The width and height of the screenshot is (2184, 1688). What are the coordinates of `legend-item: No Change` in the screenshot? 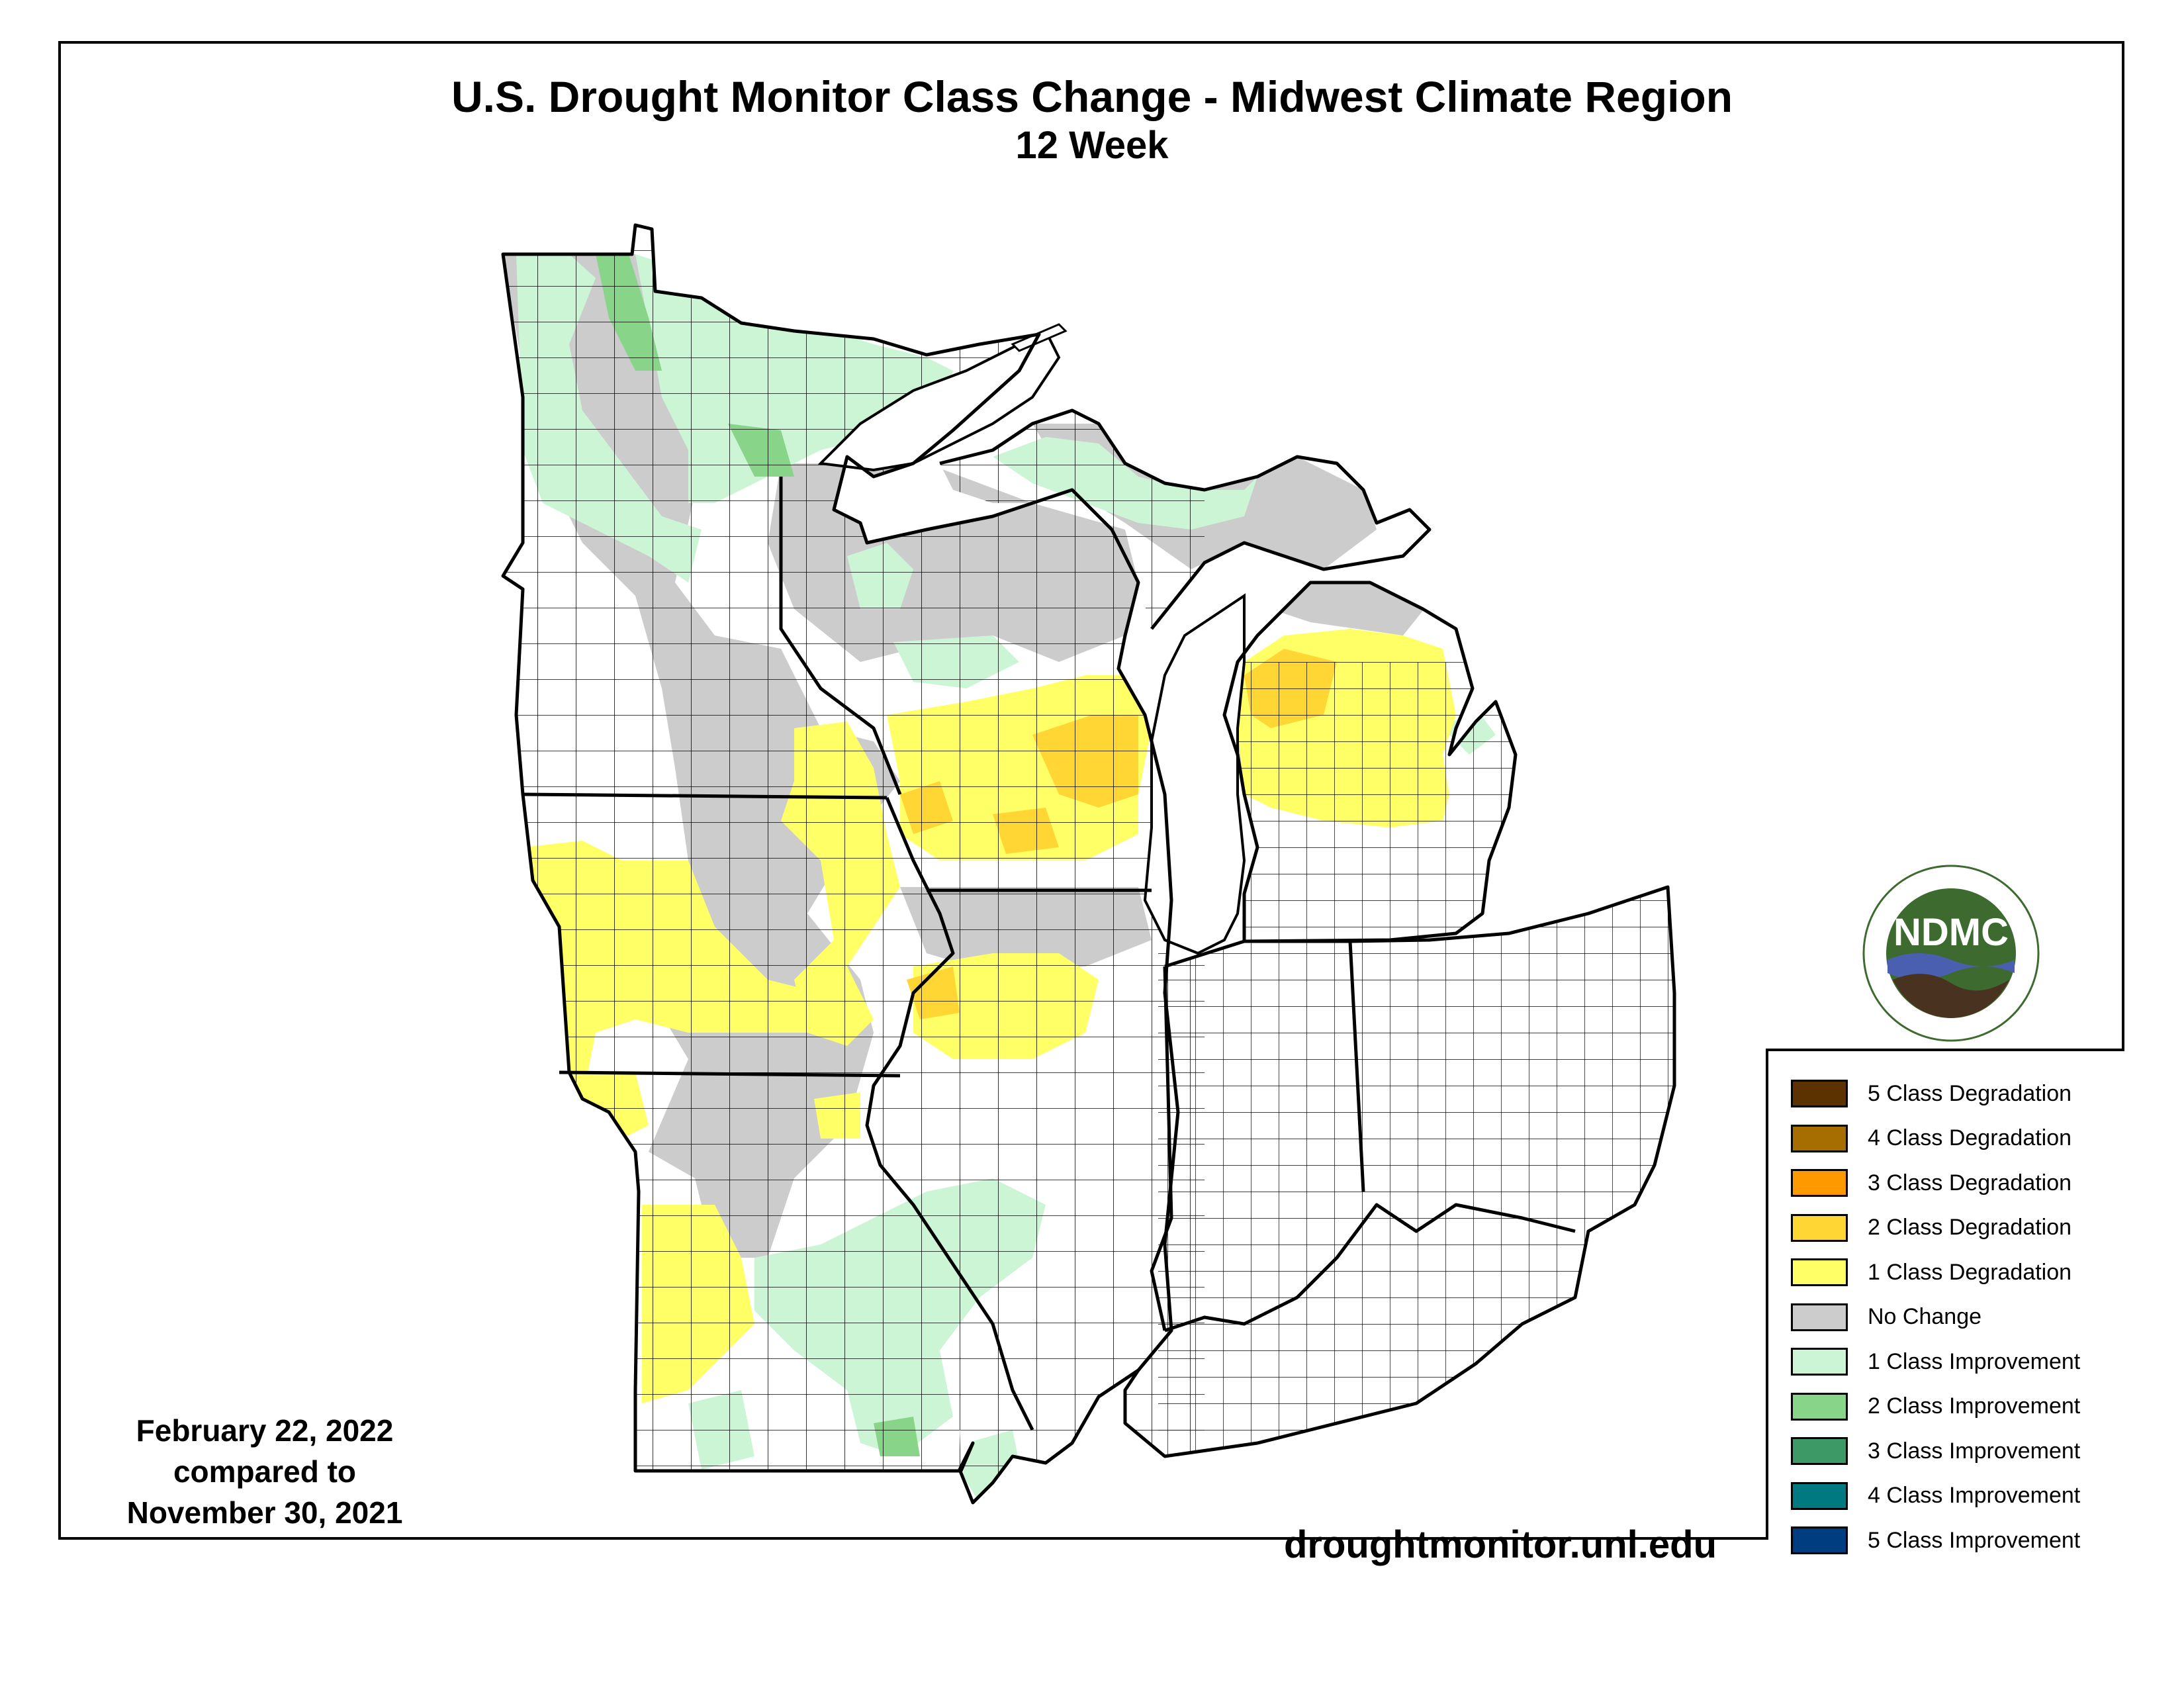 It's located at (1886, 1317).